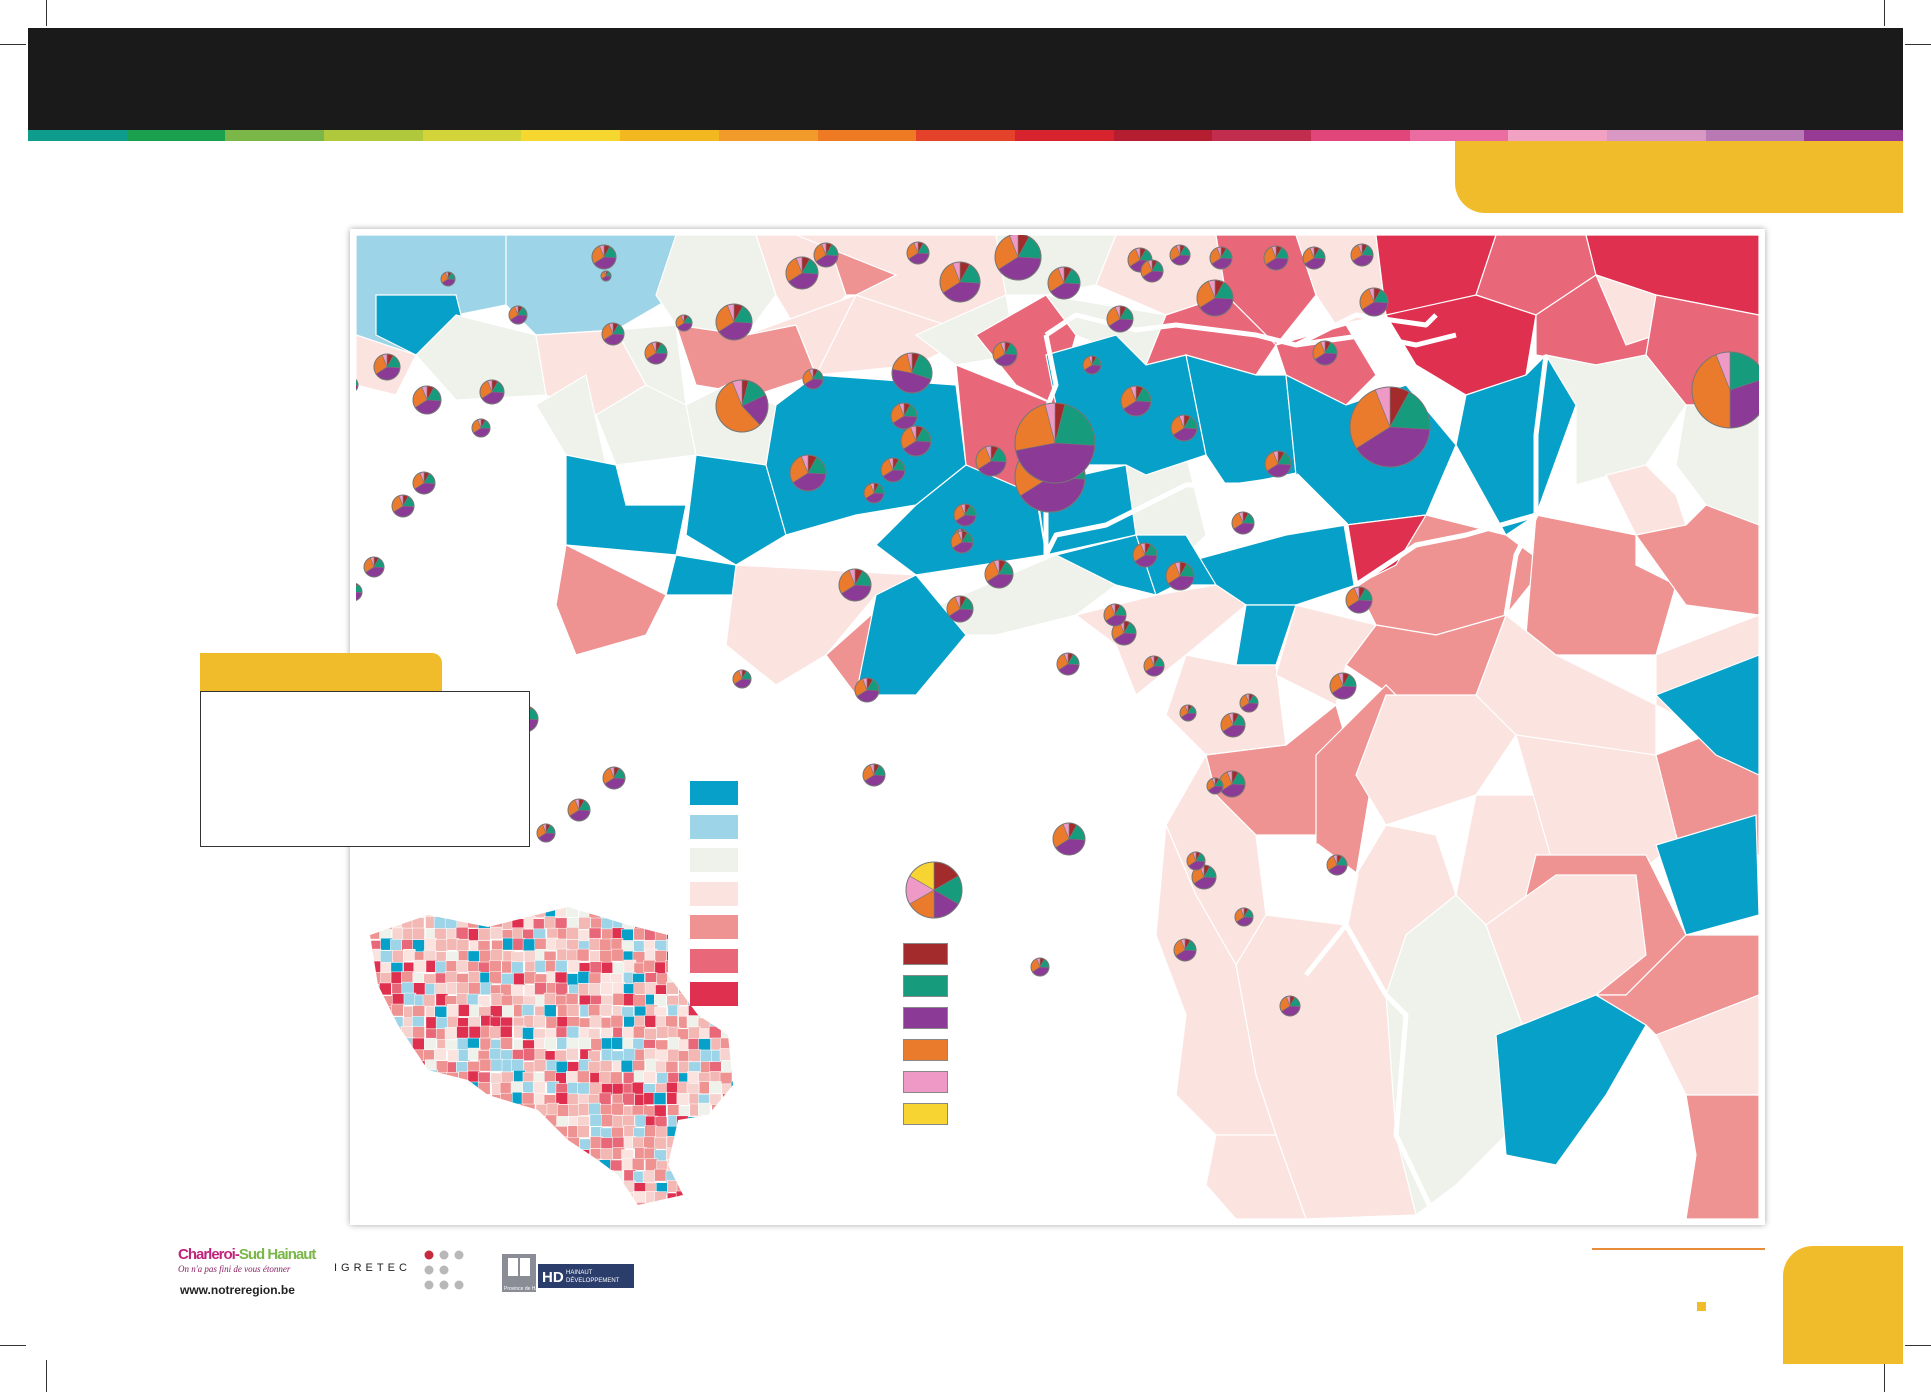 This screenshot has width=1931, height=1392. I want to click on map-pie-large-b, so click(1055, 443).